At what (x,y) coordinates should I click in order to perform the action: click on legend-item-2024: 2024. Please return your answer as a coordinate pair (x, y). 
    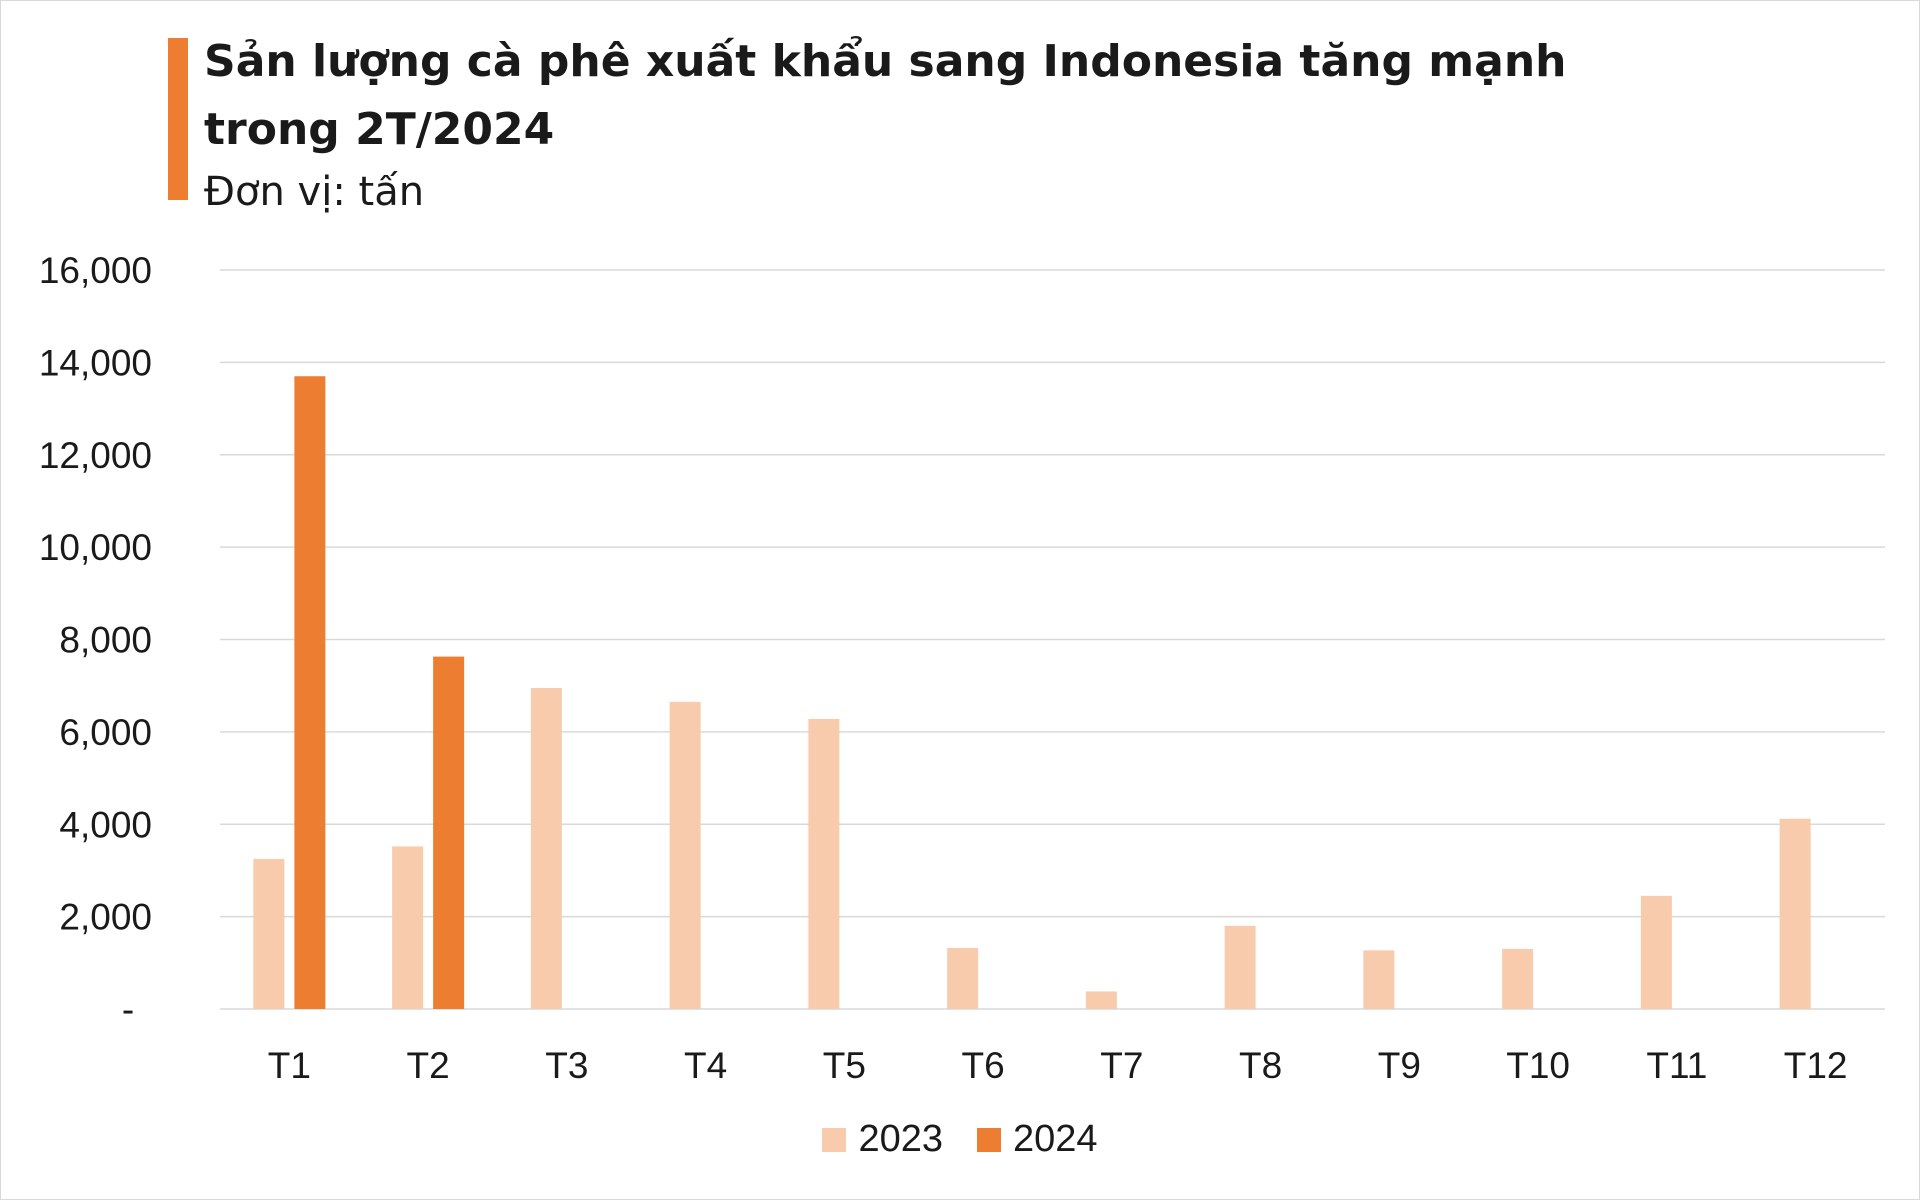
    Looking at the image, I should click on (1037, 1139).